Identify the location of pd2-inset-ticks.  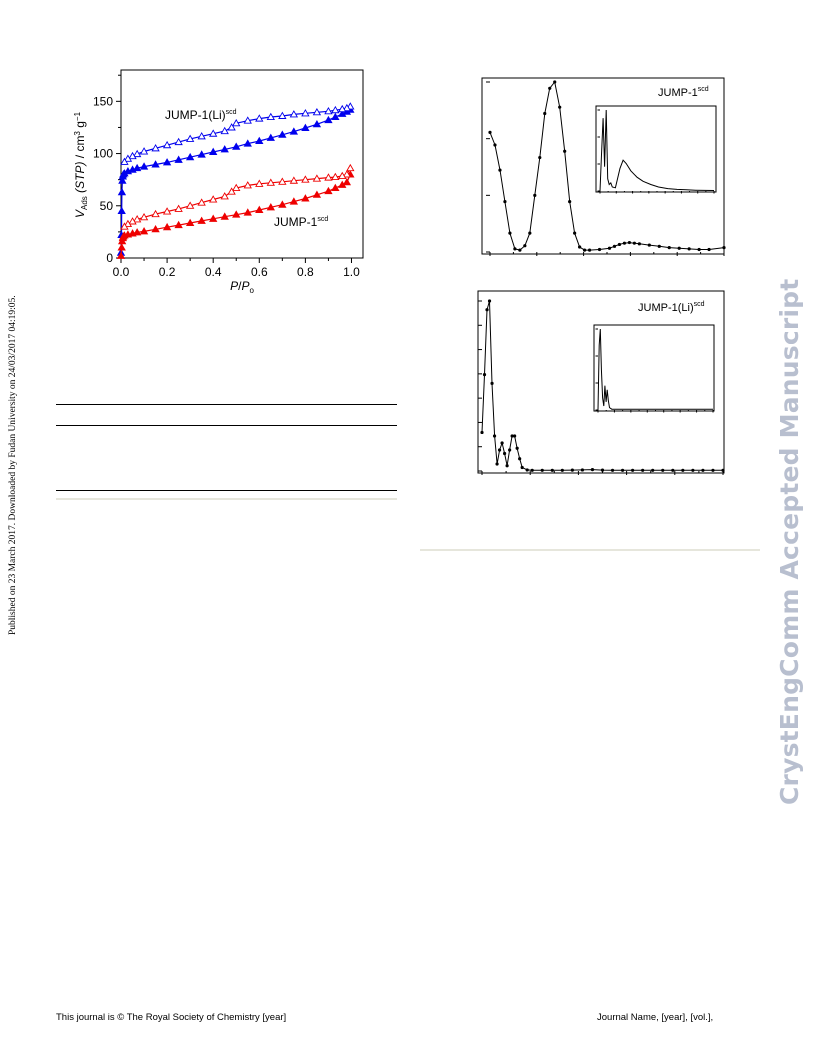
(654, 370).